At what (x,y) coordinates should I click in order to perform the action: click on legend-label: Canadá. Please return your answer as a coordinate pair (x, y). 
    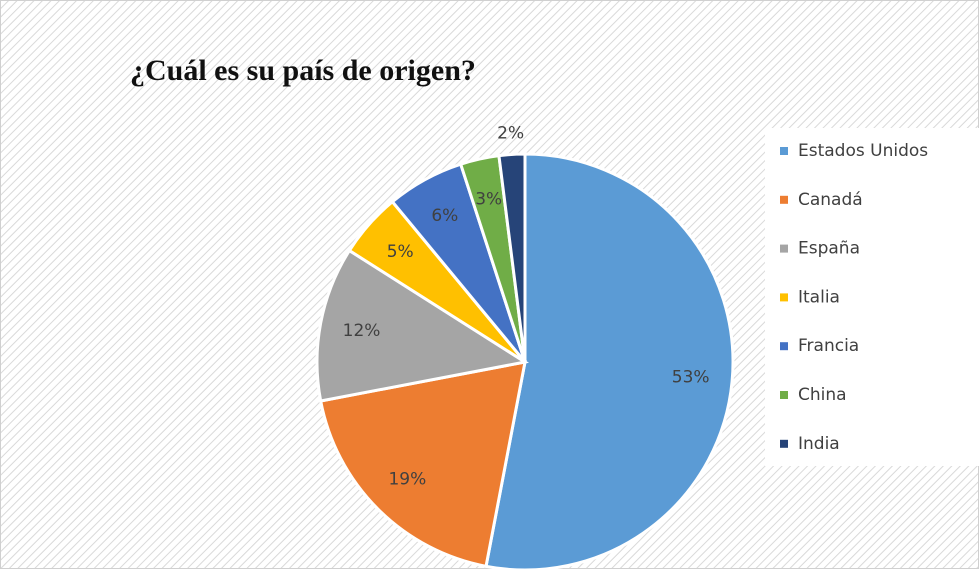
    Looking at the image, I should click on (830, 200).